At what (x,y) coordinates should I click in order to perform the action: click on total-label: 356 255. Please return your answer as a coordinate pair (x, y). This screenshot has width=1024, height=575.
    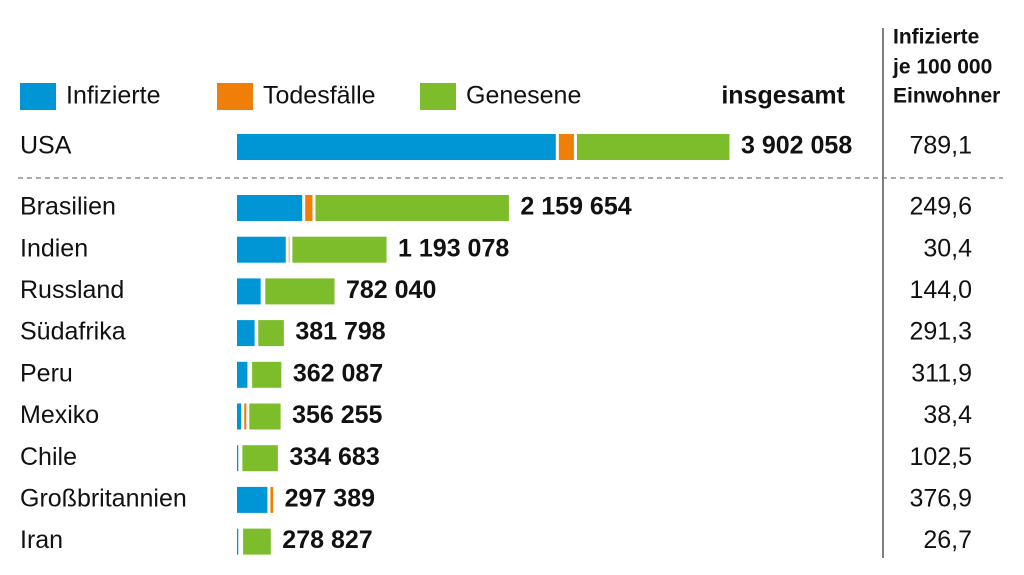
    Looking at the image, I should click on (337, 415).